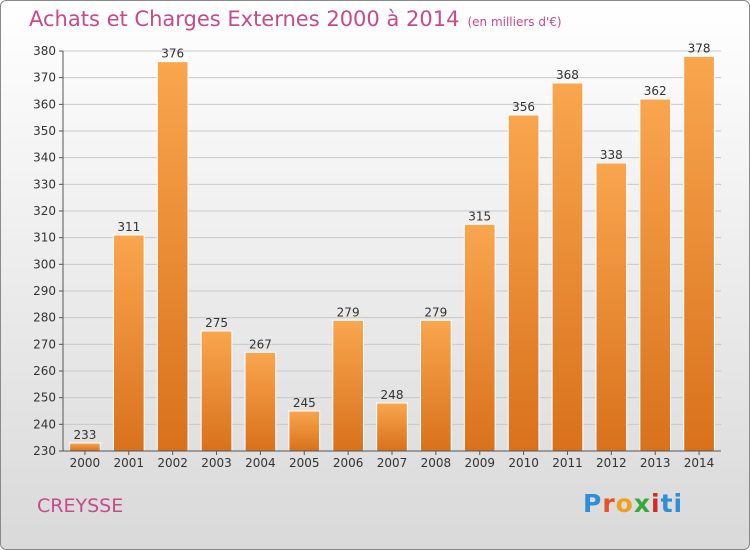 The height and width of the screenshot is (550, 750). What do you see at coordinates (44, 398) in the screenshot?
I see `y-tick-label: 250` at bounding box center [44, 398].